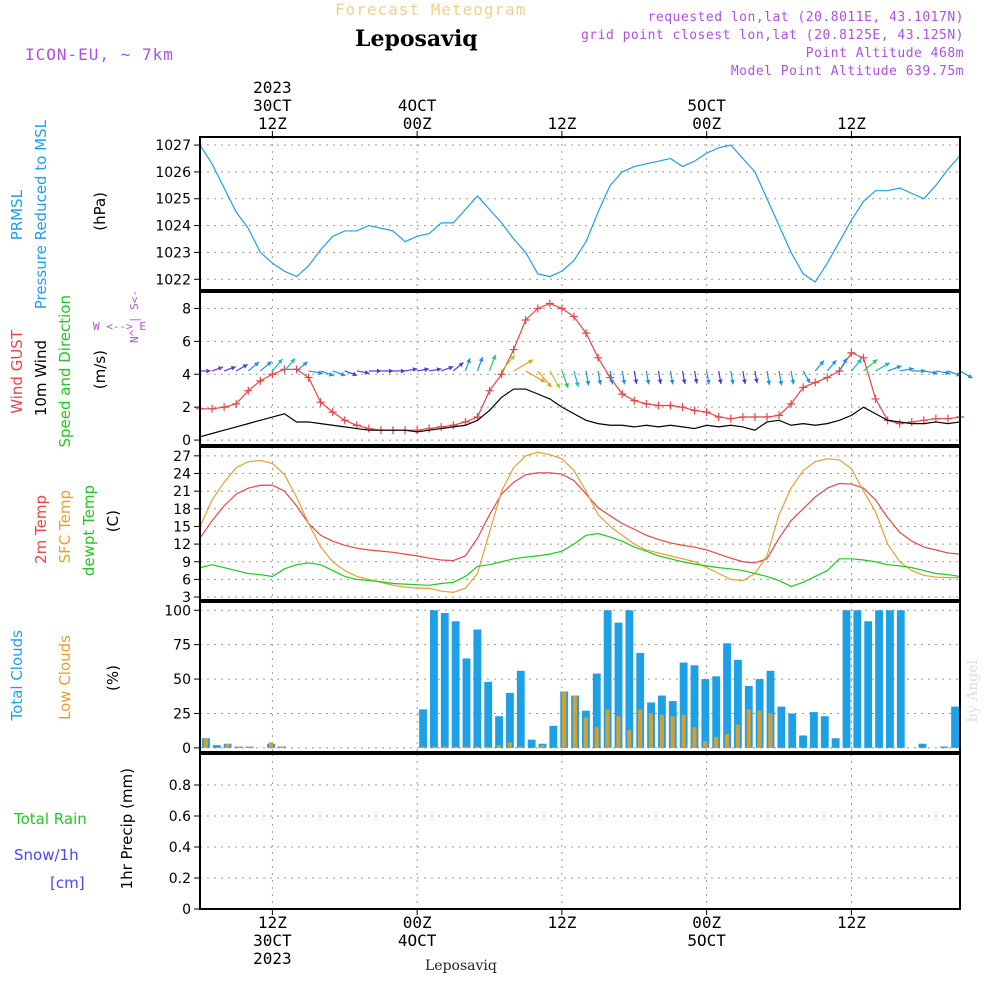  Describe the element at coordinates (182, 545) in the screenshot. I see `ytick-label-temp: 12` at that location.